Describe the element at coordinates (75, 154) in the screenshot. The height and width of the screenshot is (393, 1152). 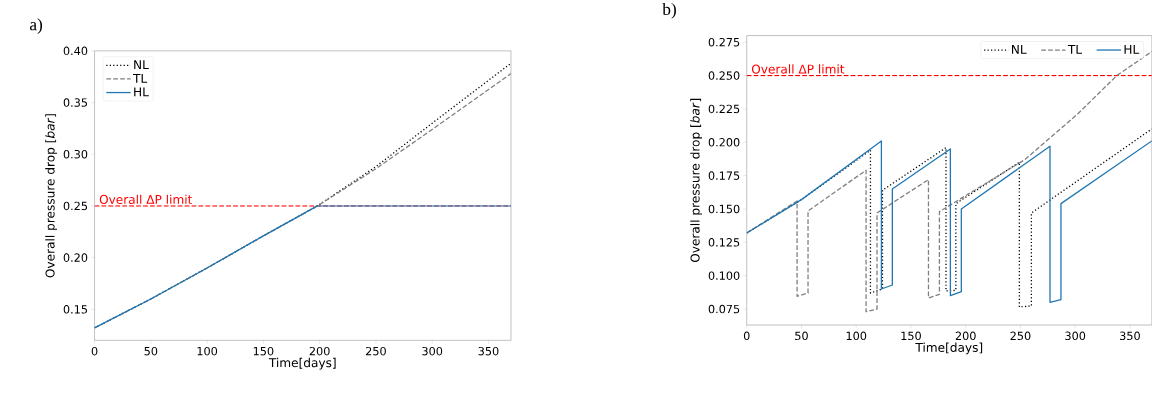
I see `y-tick-label: 0.30` at that location.